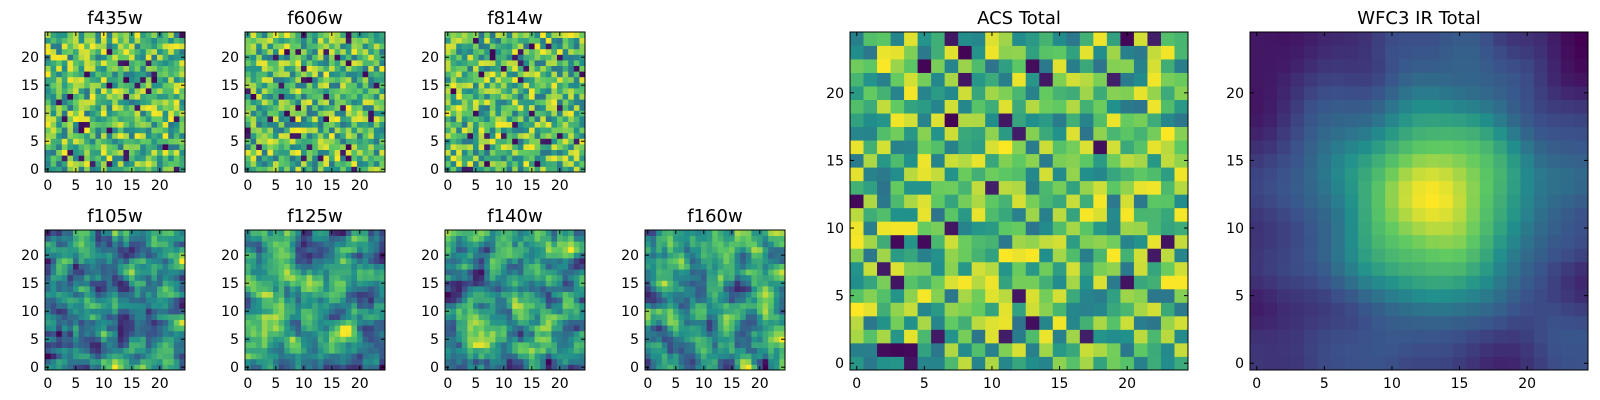  Describe the element at coordinates (332, 384) in the screenshot. I see `x-tick-label: 15` at that location.